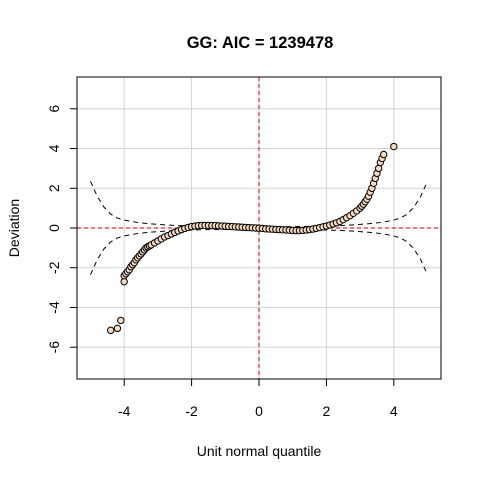 The width and height of the screenshot is (480, 480). What do you see at coordinates (54, 347) in the screenshot?
I see `y-tick-label: -6` at bounding box center [54, 347].